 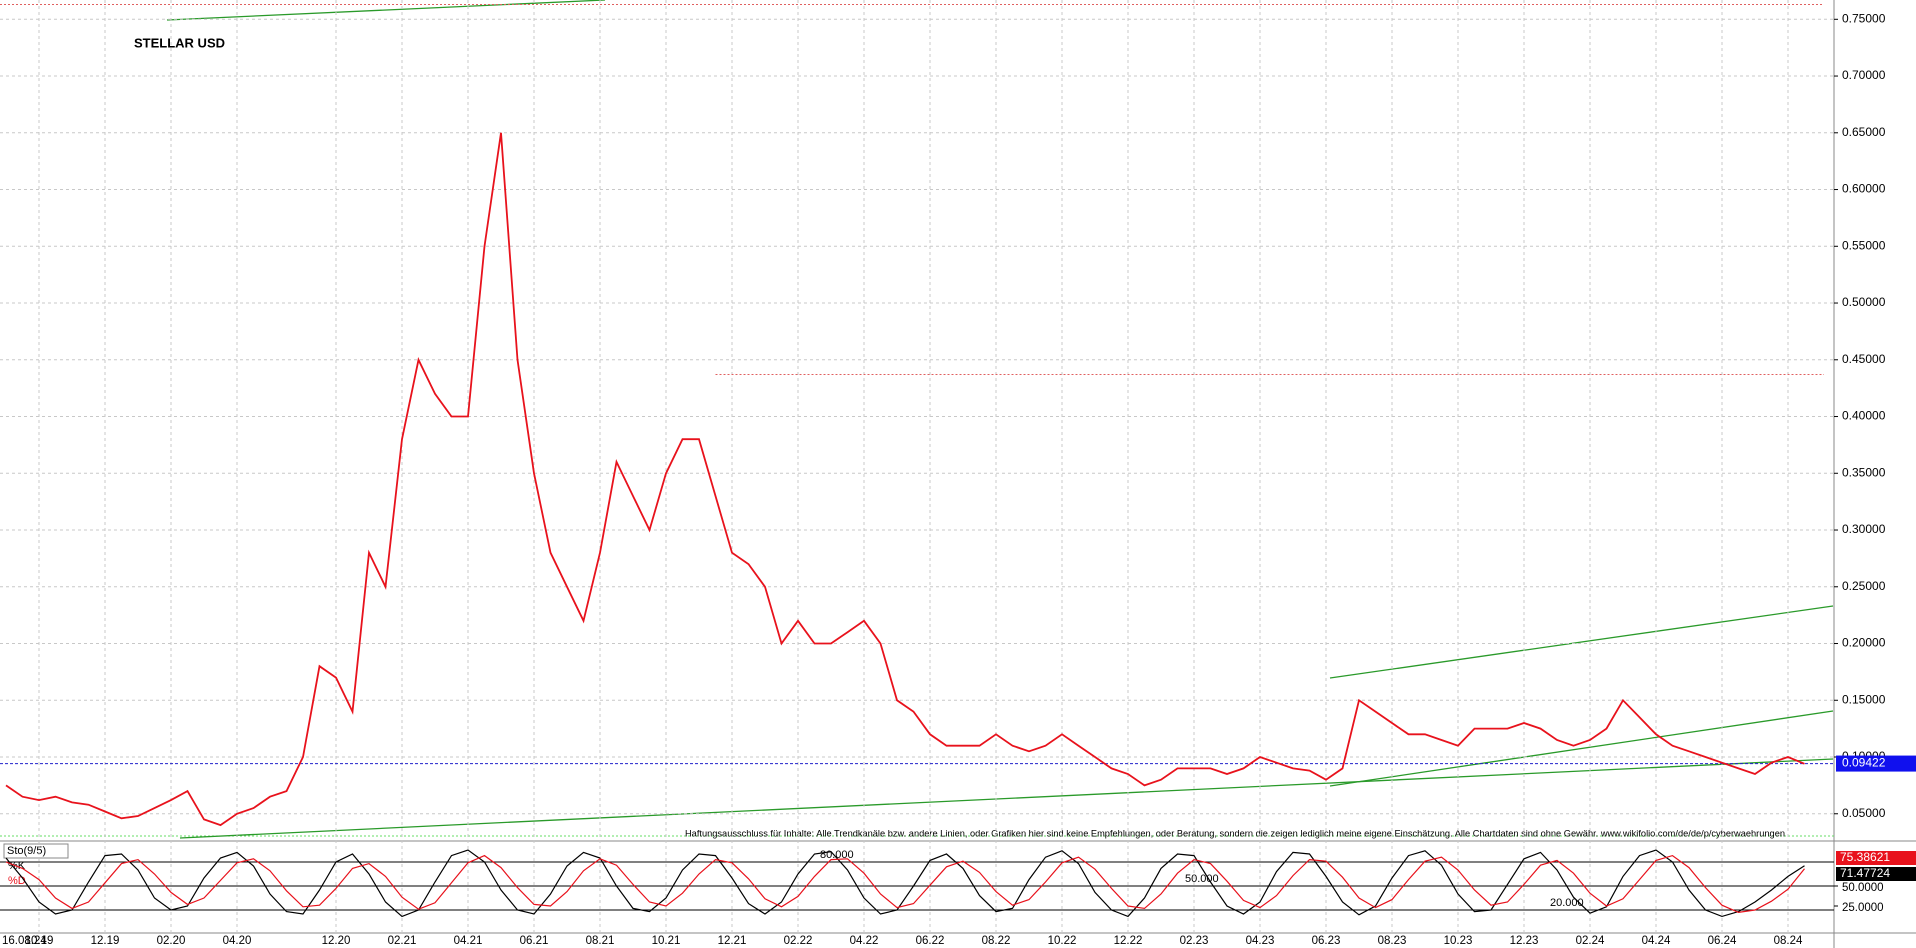 What do you see at coordinates (39, 941) in the screenshot?
I see `x-tick-label: 10.19` at bounding box center [39, 941].